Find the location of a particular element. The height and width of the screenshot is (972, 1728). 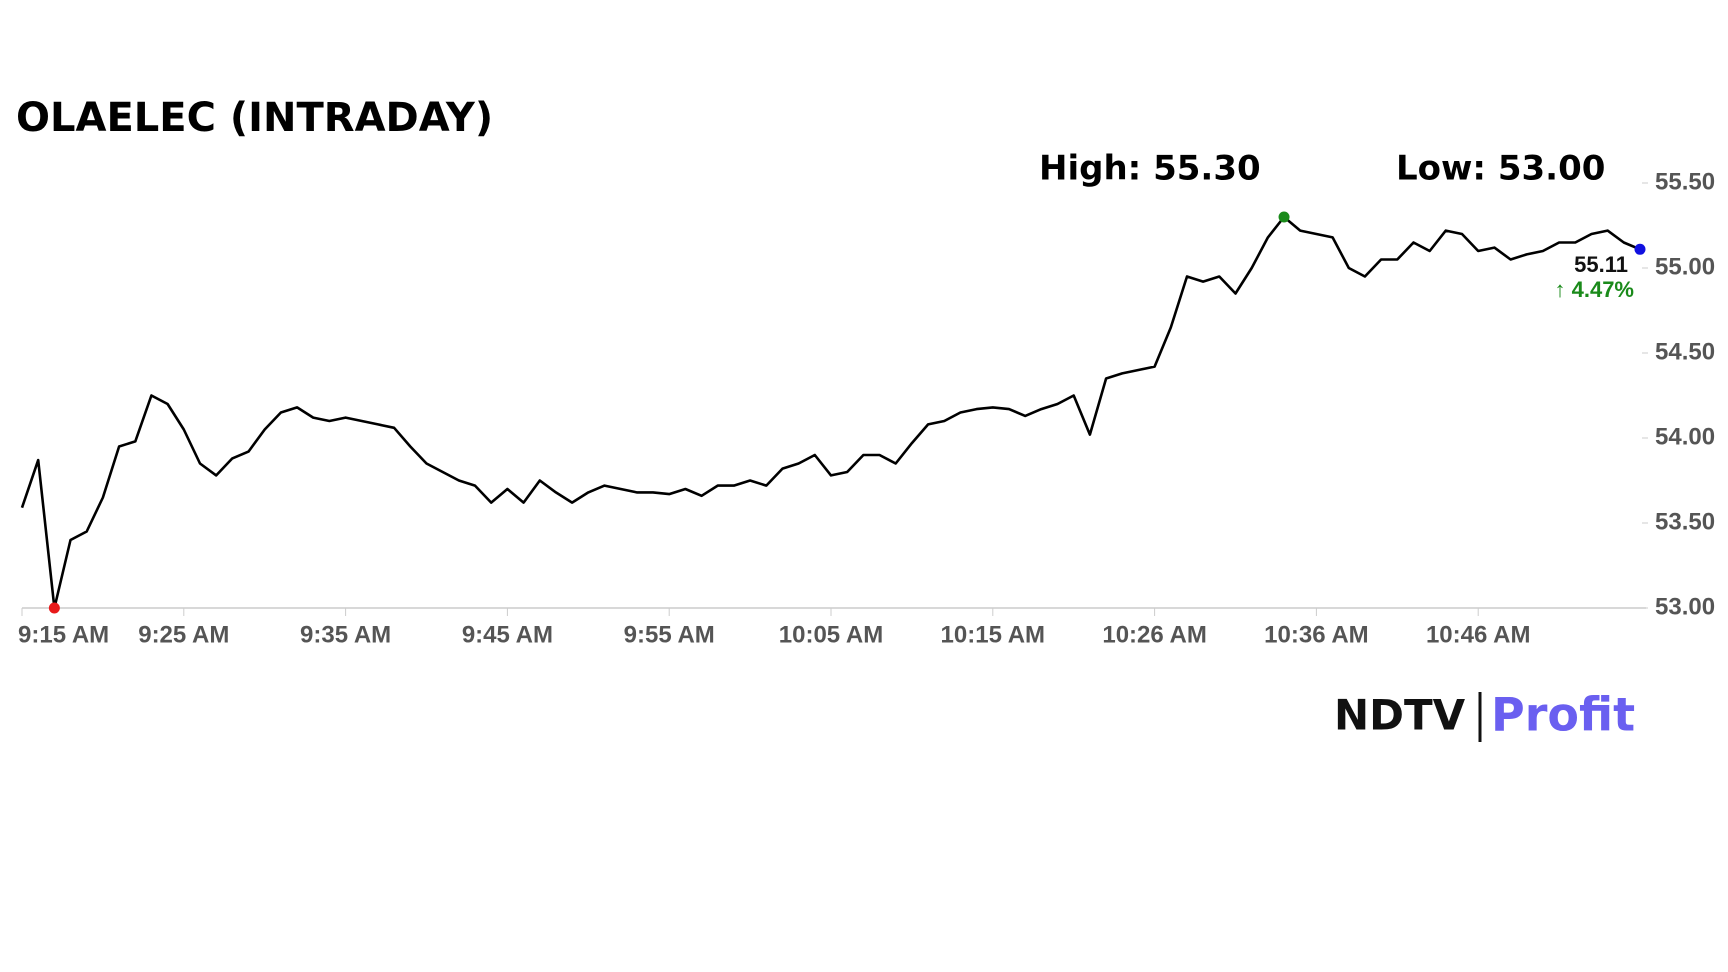

change-label: ↑ 4.47% is located at coordinates (1595, 289).